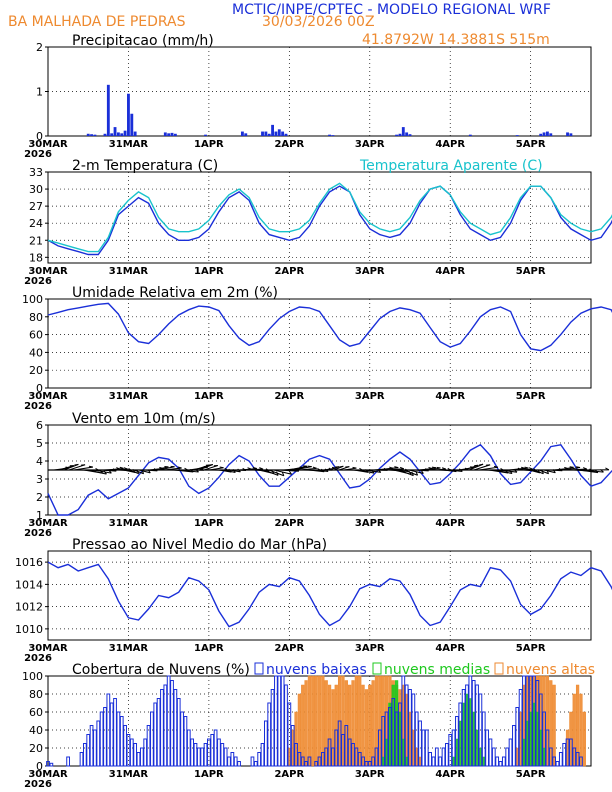  What do you see at coordinates (316, 670) in the screenshot?
I see `legend-label: nuvens baixas` at bounding box center [316, 670].